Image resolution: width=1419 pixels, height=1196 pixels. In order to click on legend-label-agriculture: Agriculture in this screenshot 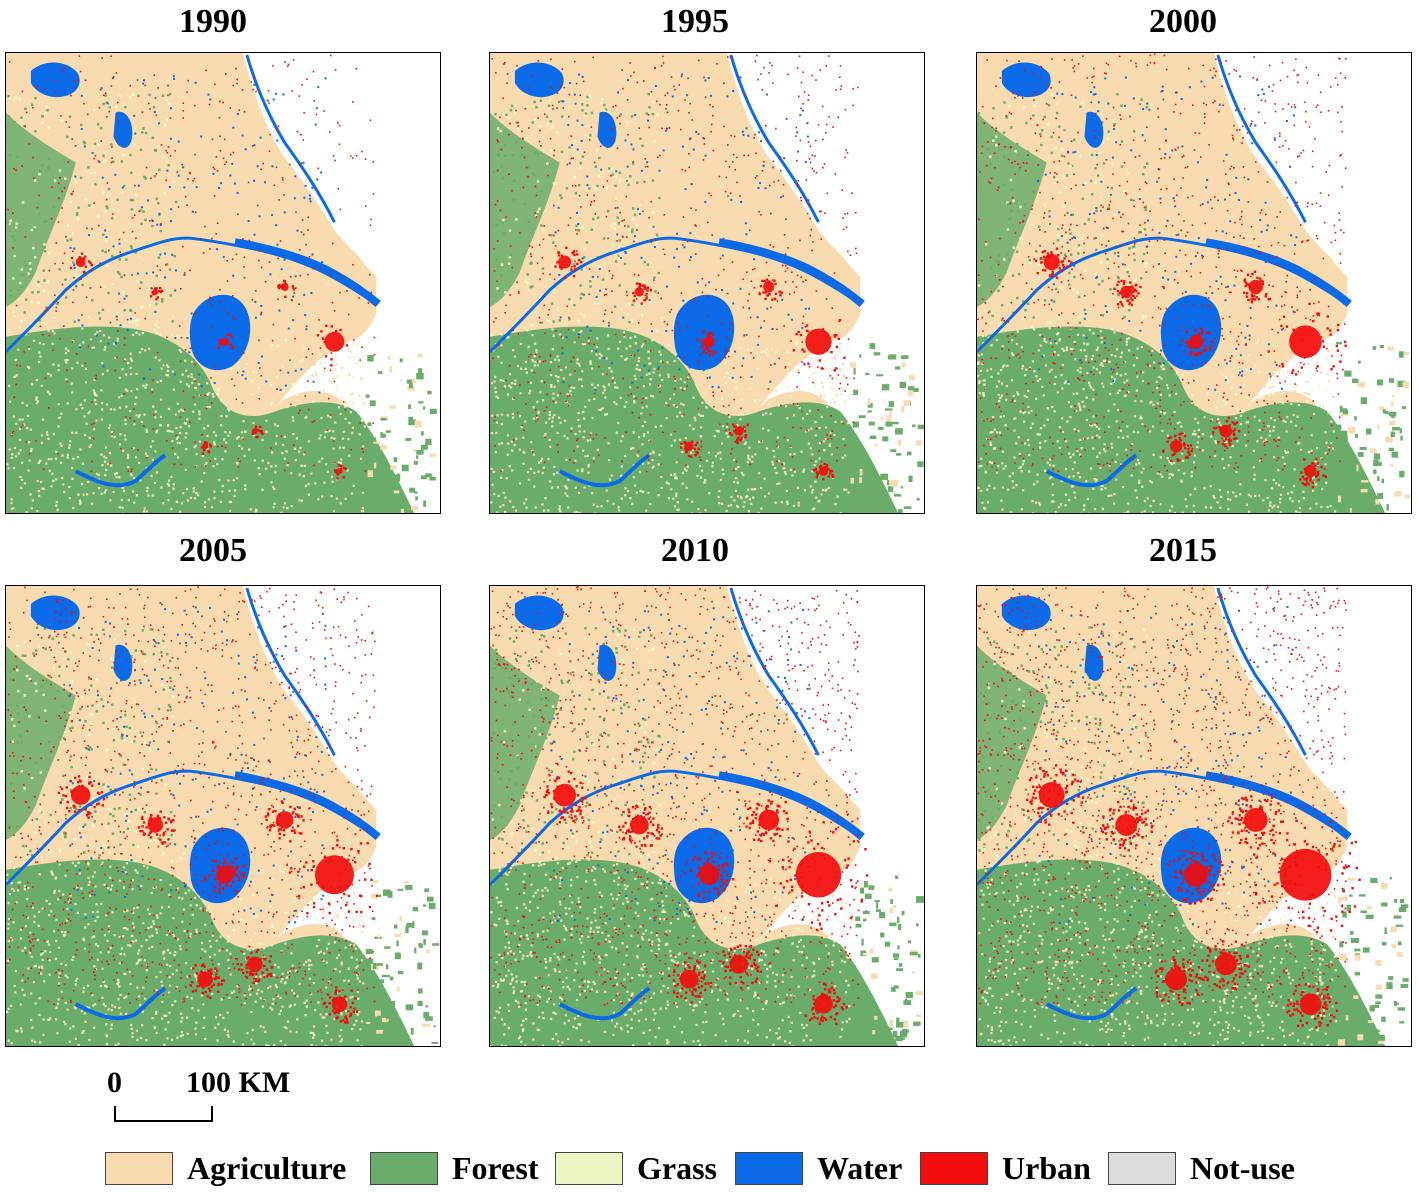, I will do `click(267, 1168)`.